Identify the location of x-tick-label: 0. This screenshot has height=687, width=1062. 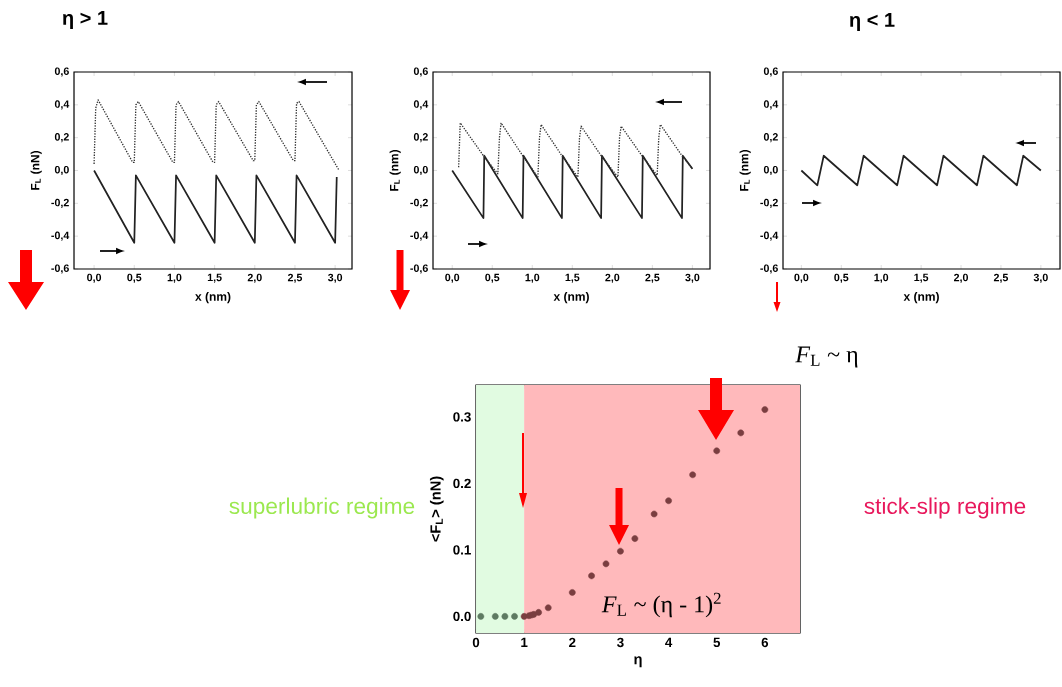
(476, 642).